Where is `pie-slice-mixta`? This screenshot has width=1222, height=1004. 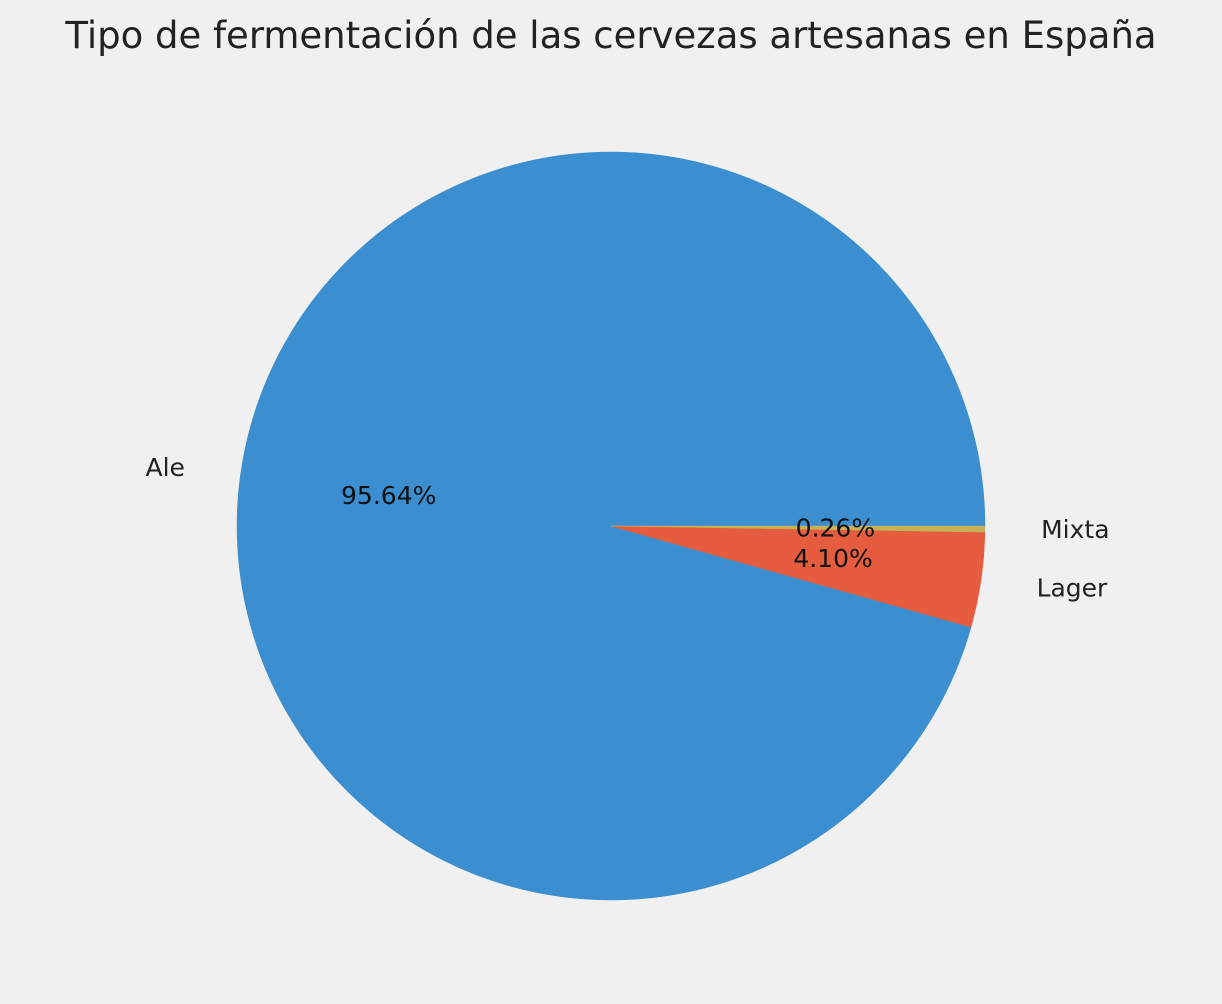 pie-slice-mixta is located at coordinates (798, 529).